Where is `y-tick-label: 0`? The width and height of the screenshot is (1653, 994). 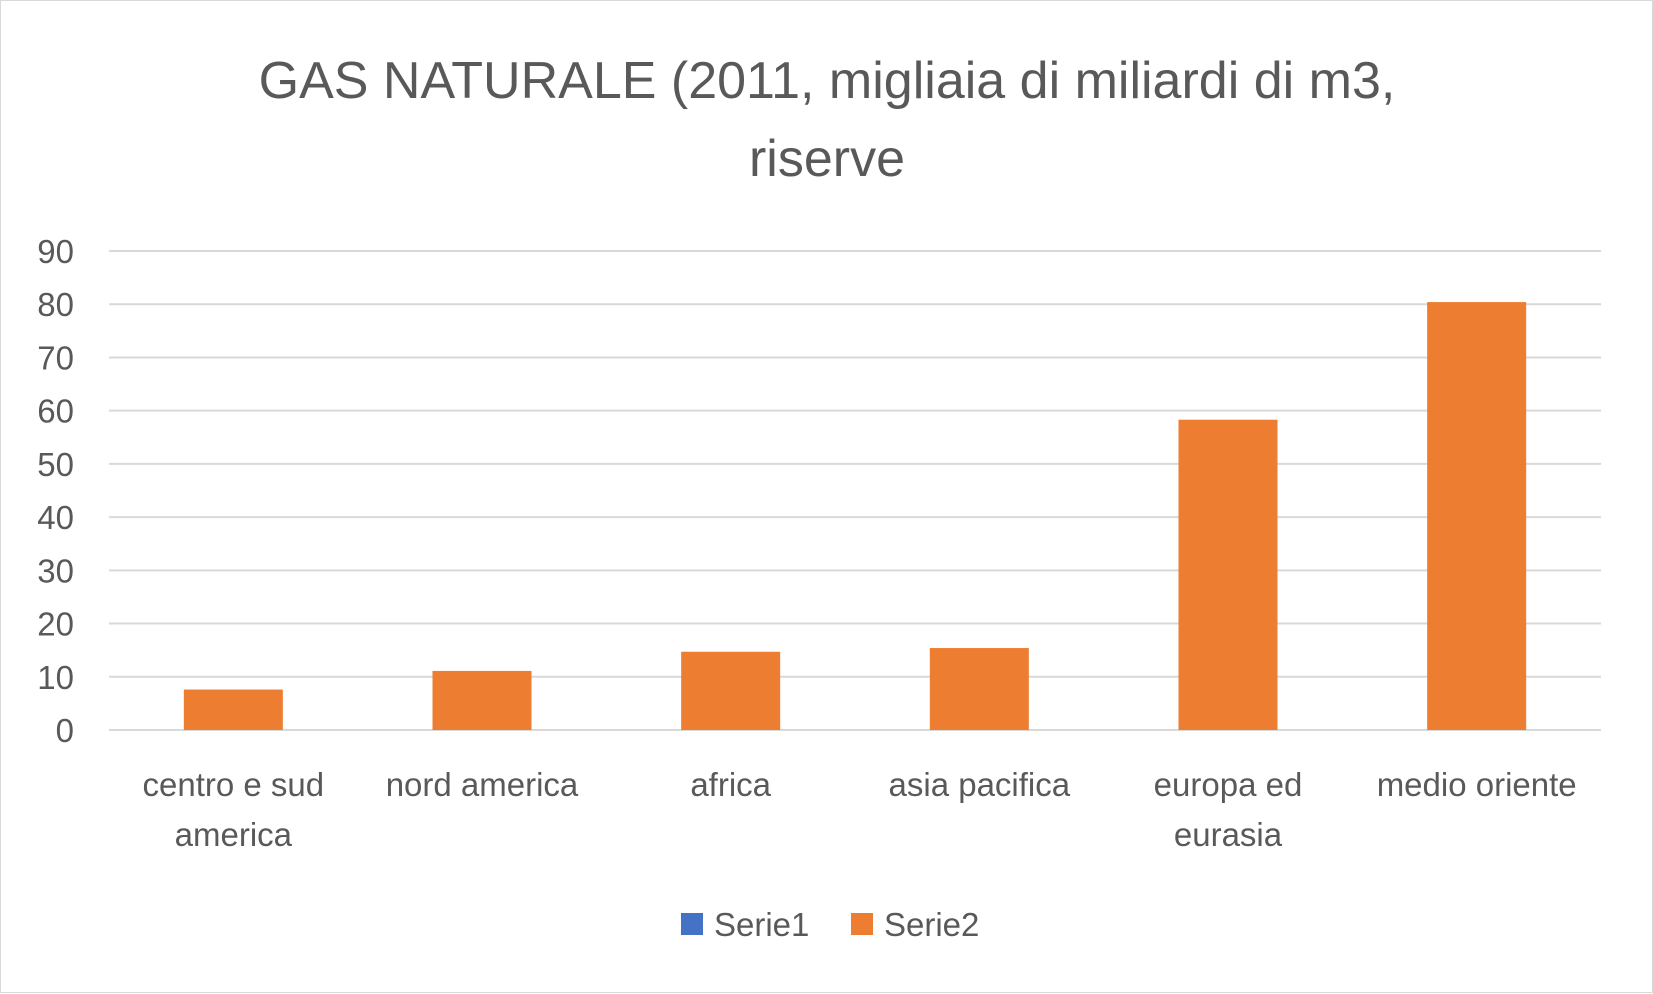
y-tick-label: 0 is located at coordinates (65, 730).